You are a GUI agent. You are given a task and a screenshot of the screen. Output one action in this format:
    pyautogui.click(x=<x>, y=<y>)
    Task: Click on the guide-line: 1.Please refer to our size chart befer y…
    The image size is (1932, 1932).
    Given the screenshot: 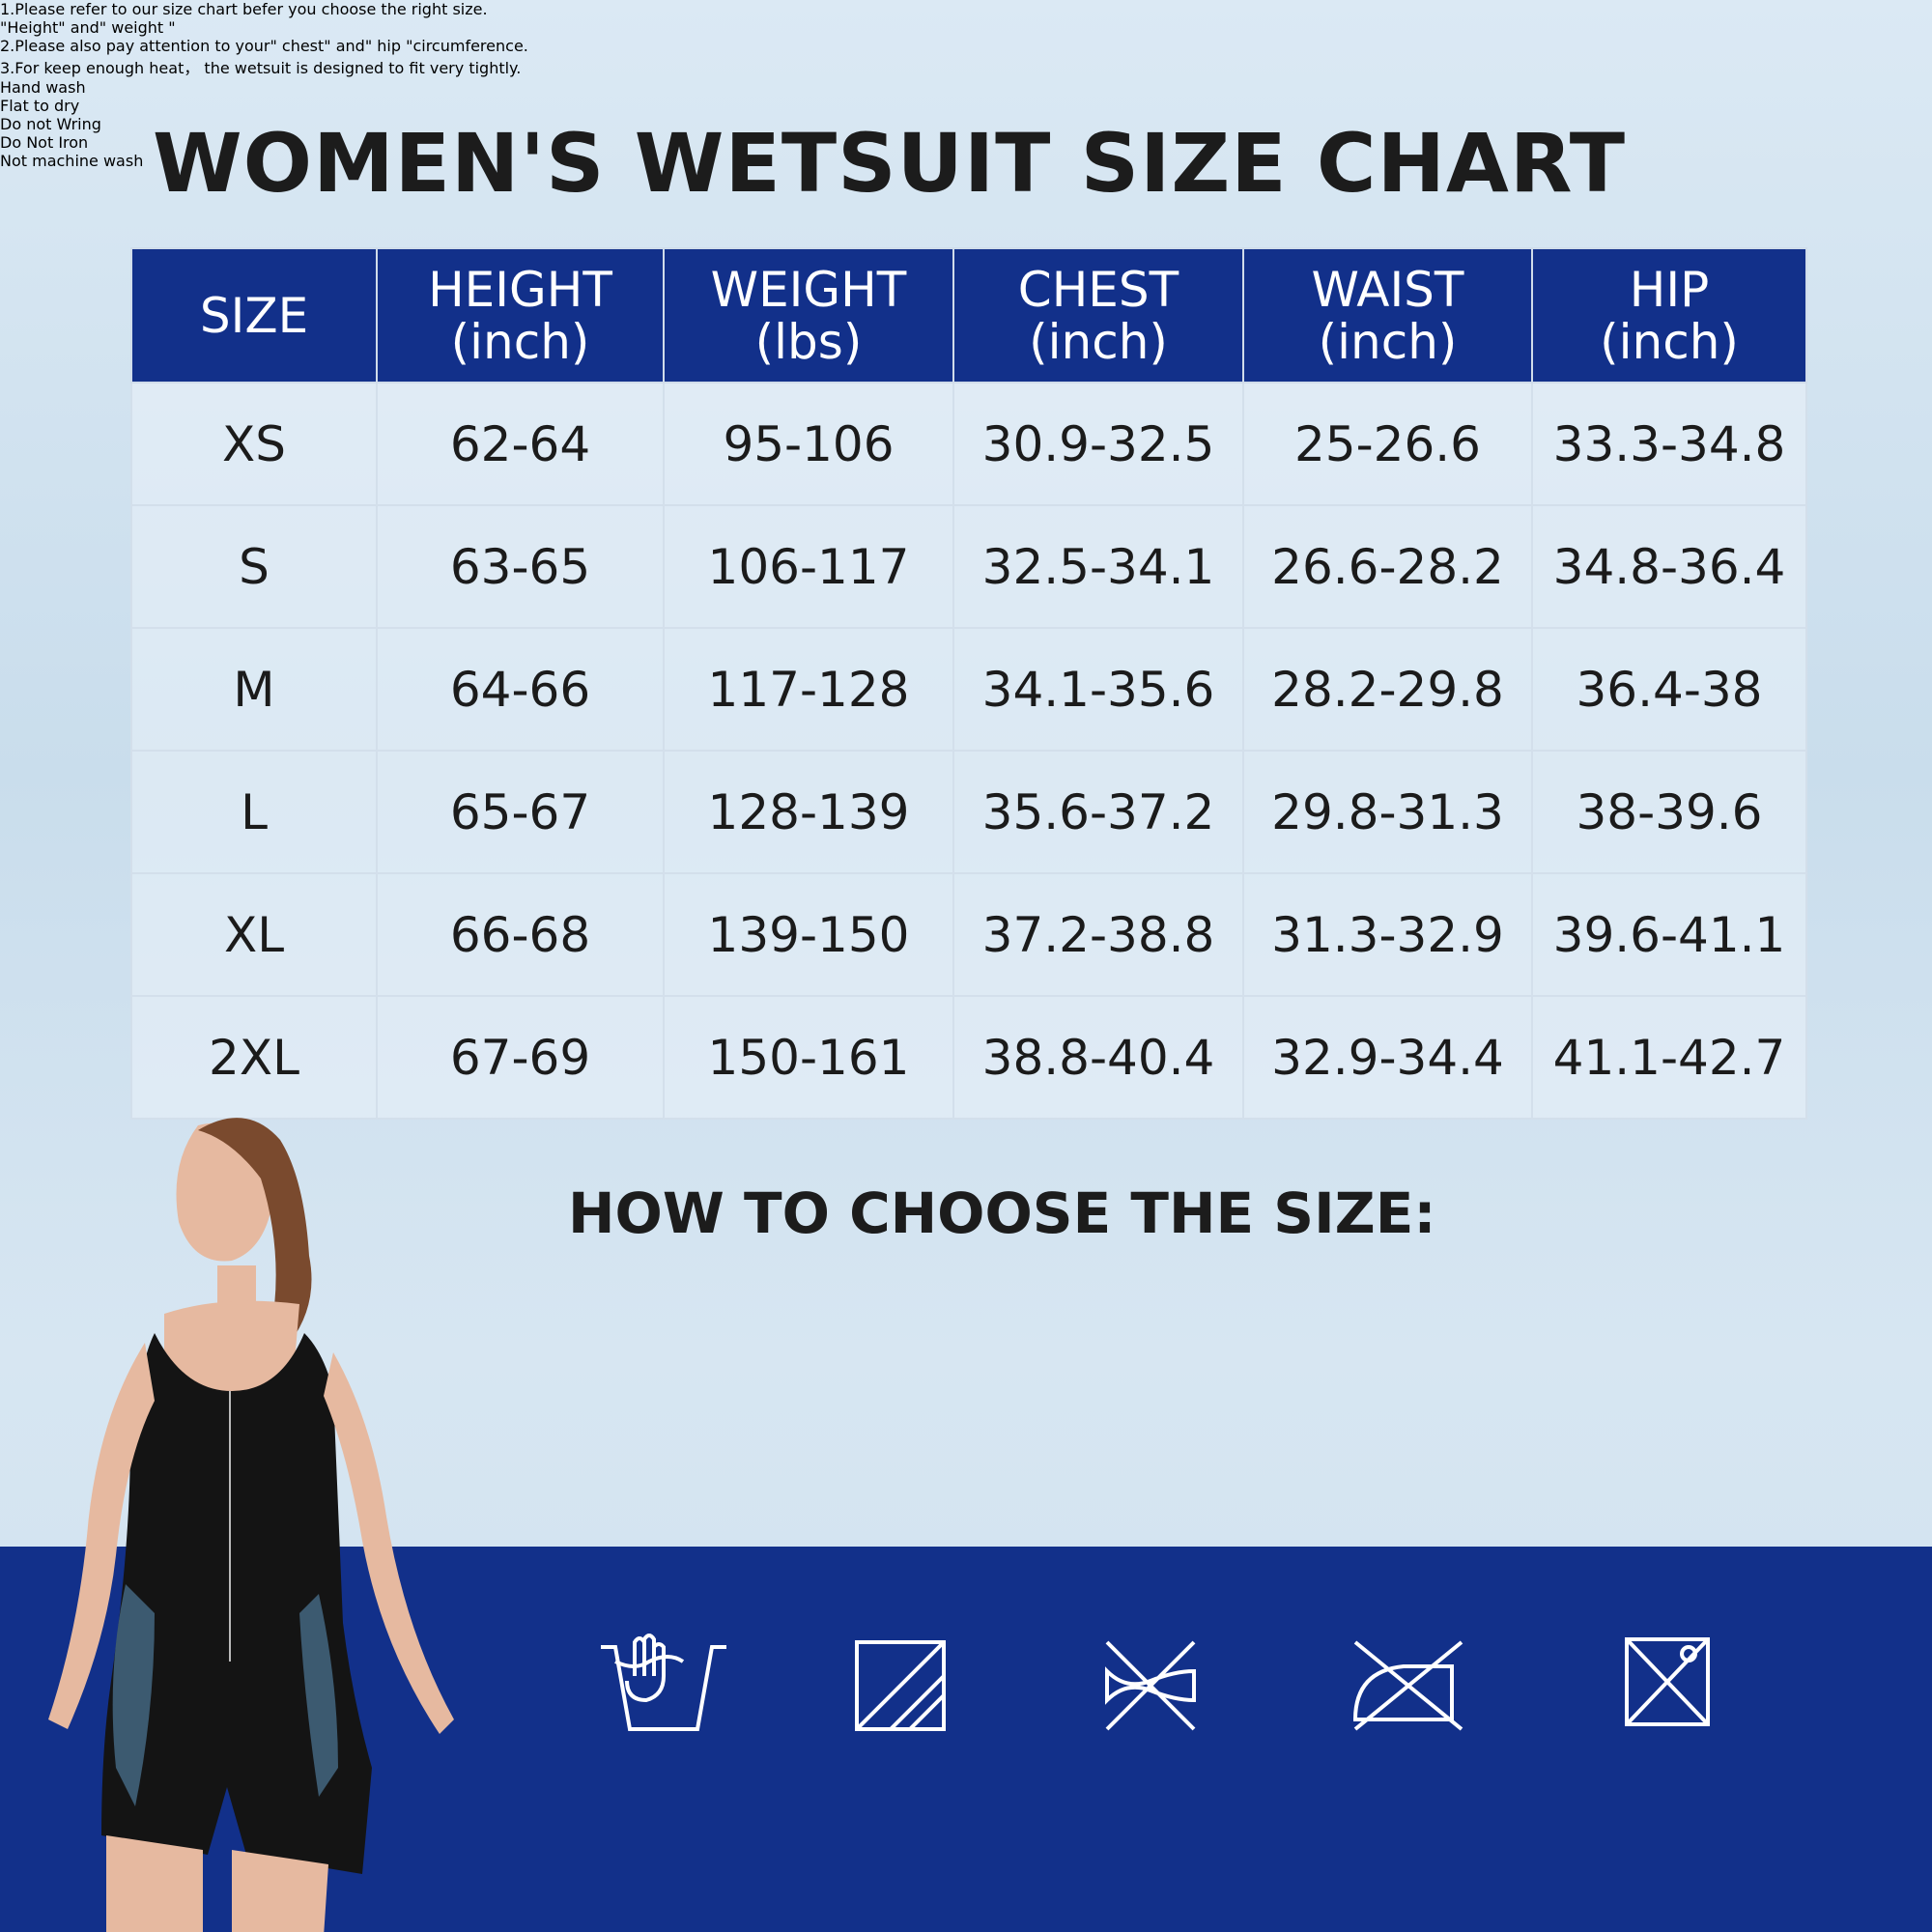 What is the action you would take?
    pyautogui.click(x=244, y=9)
    